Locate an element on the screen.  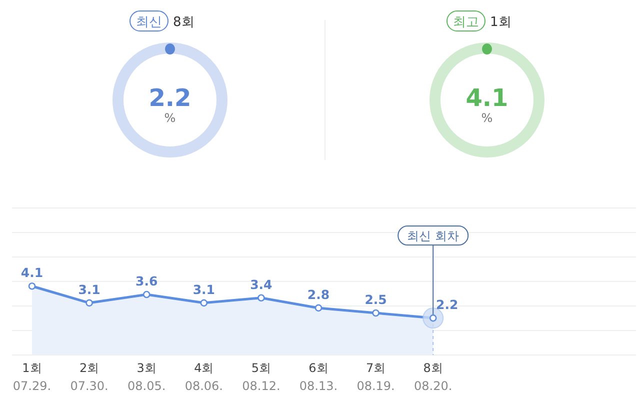
x-tick-label: 5회 08.12. is located at coordinates (261, 377).